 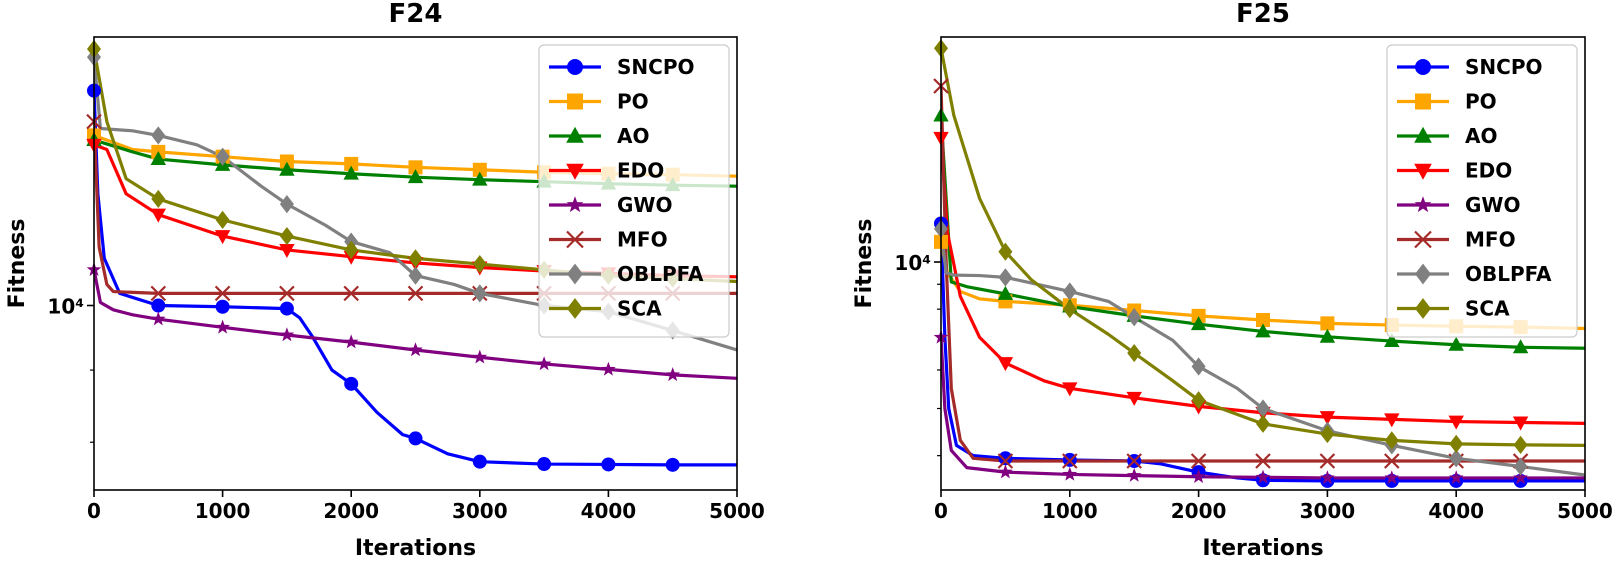 I want to click on legend-label: SNCPO, so click(x=655, y=67).